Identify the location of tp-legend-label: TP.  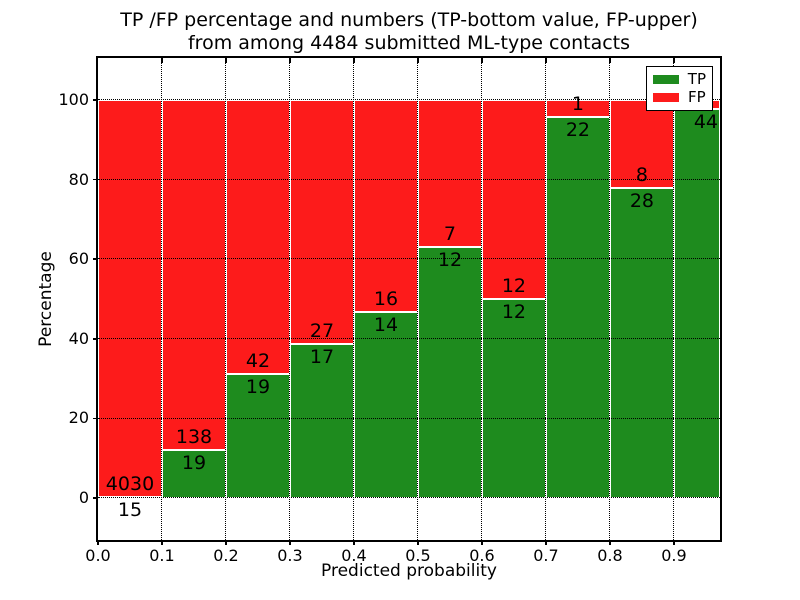
(696, 79).